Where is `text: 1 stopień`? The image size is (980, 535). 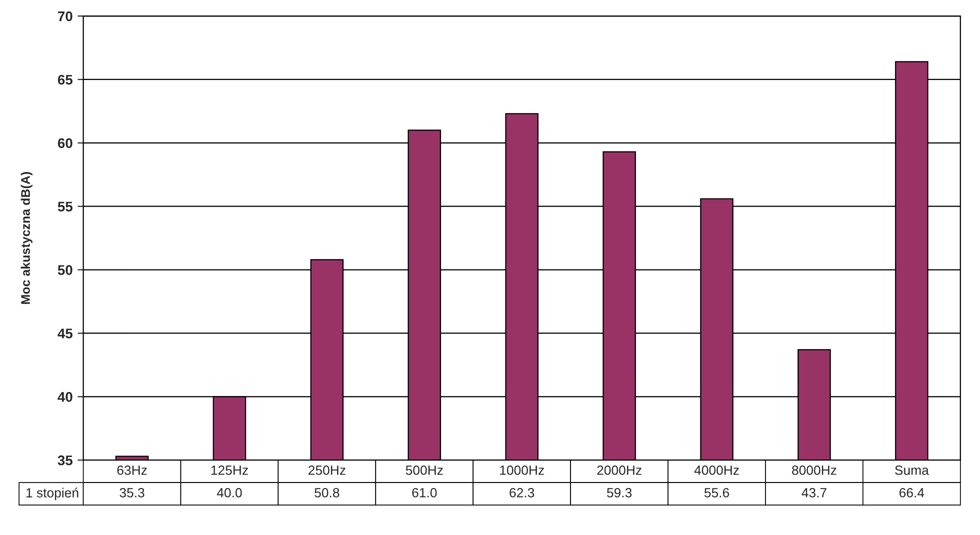
text: 1 stopień is located at coordinates (52, 494).